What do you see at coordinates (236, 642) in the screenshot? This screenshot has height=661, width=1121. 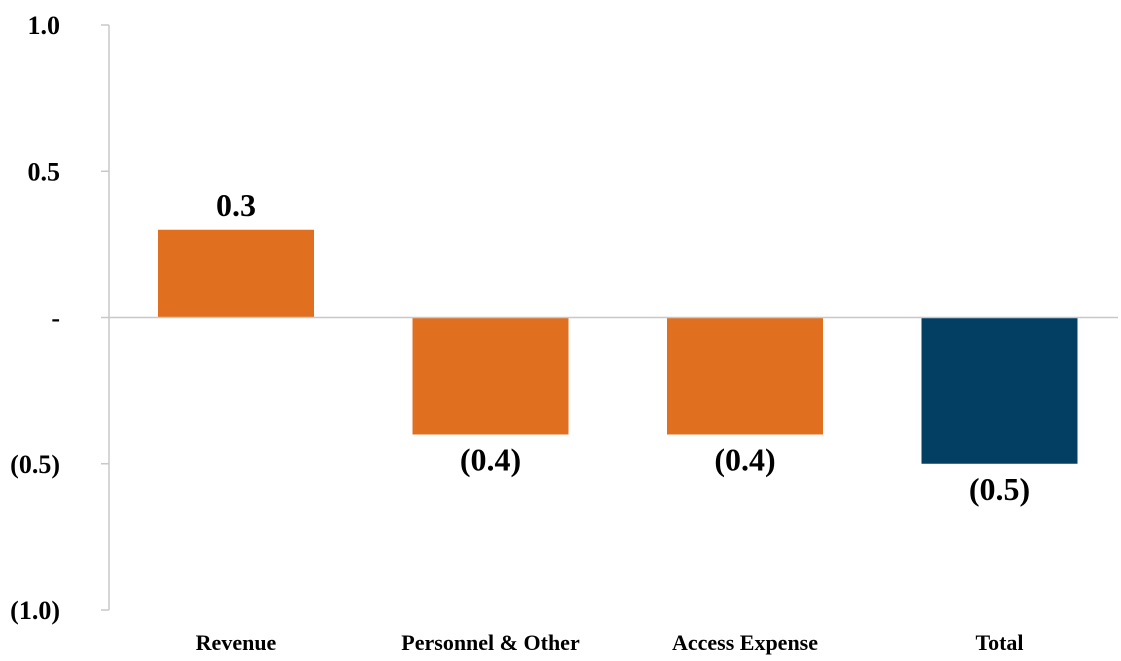 I see `category-label: Revenue` at bounding box center [236, 642].